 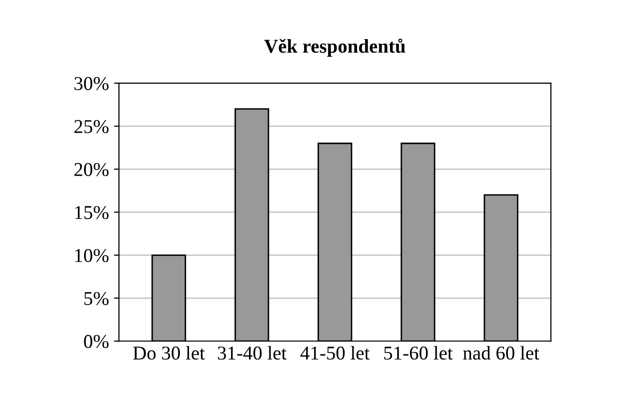 I want to click on x-tick-label: nad 60 let, so click(x=501, y=353).